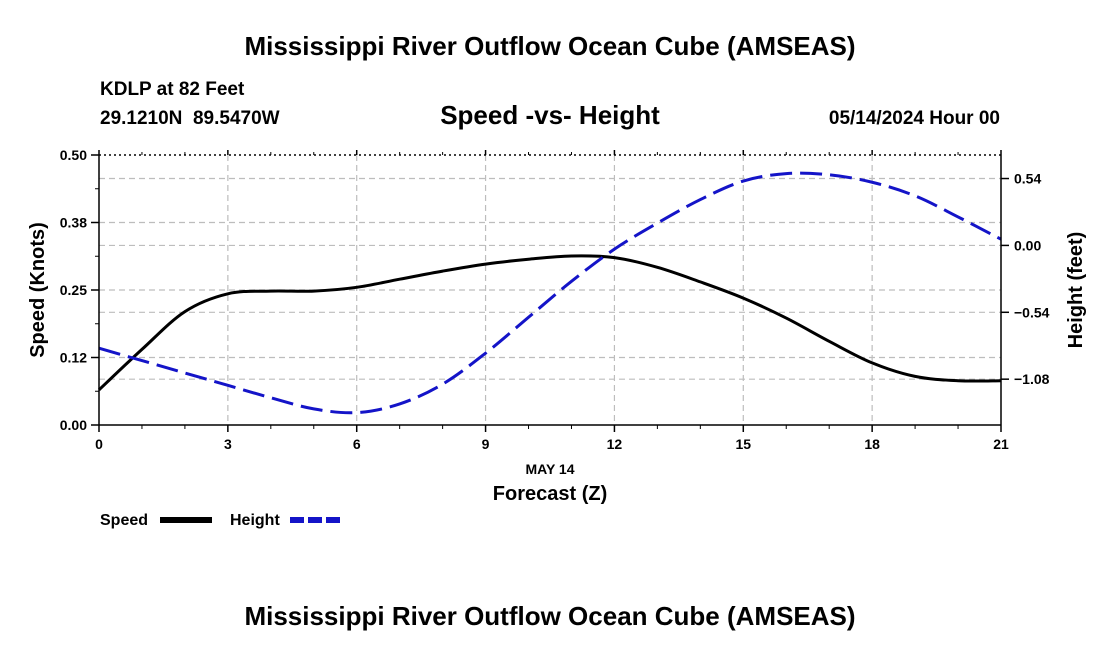  What do you see at coordinates (357, 444) in the screenshot?
I see `x-tick-label-6: 6` at bounding box center [357, 444].